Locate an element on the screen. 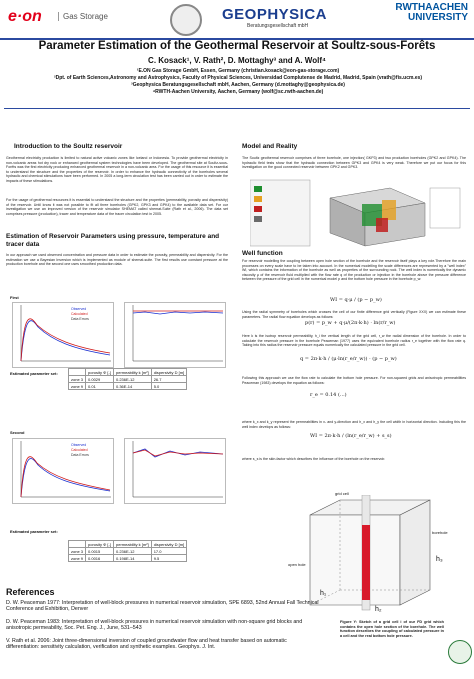 This screenshot has width=474, height=679. first-concentration-plot: Observed Calculated Data Errors is located at coordinates (63, 335).